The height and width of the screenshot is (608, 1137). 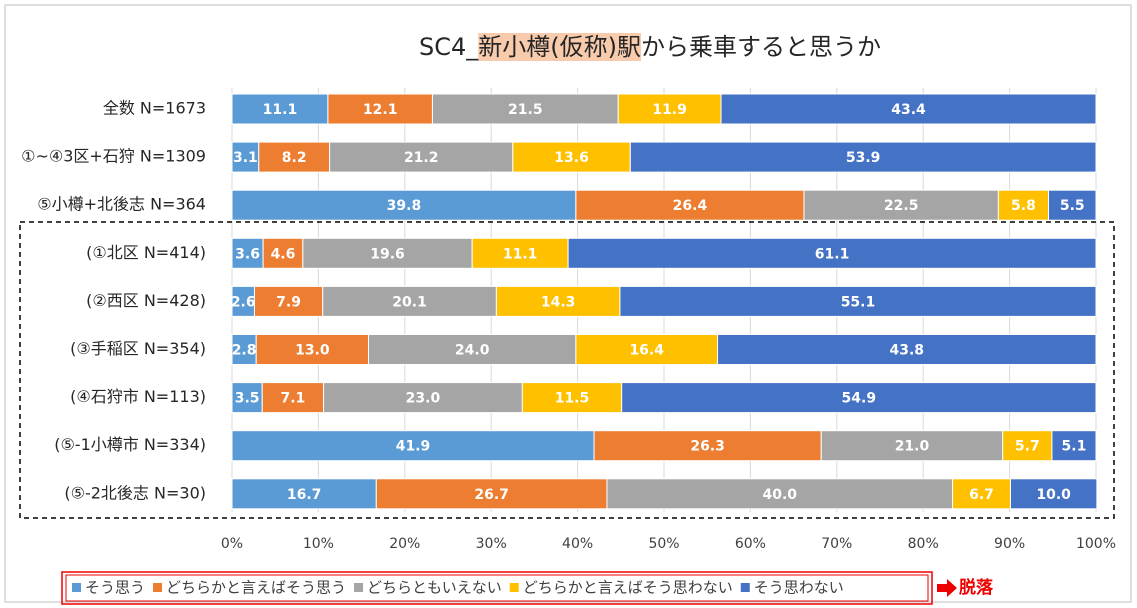 What do you see at coordinates (115, 588) in the screenshot?
I see `legend-label: そう思う` at bounding box center [115, 588].